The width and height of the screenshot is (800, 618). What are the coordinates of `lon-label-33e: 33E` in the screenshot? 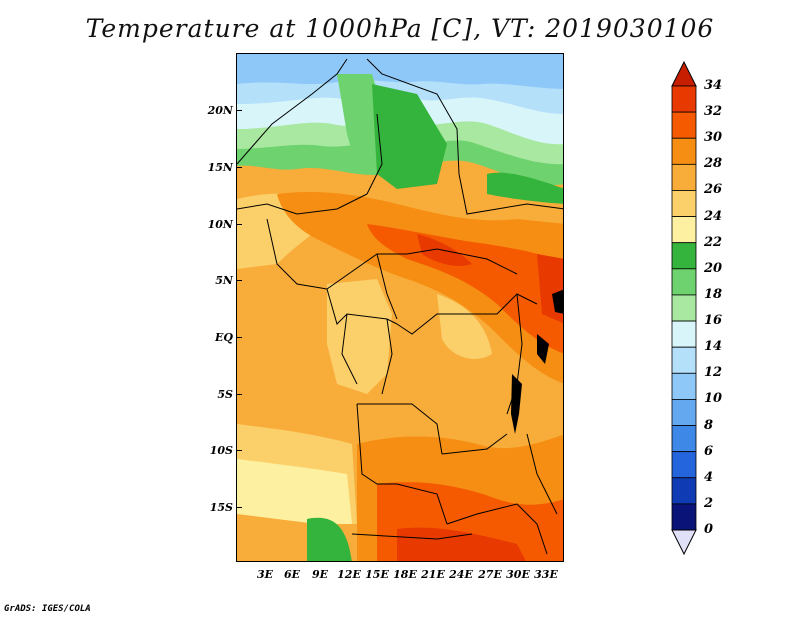 It's located at (546, 574).